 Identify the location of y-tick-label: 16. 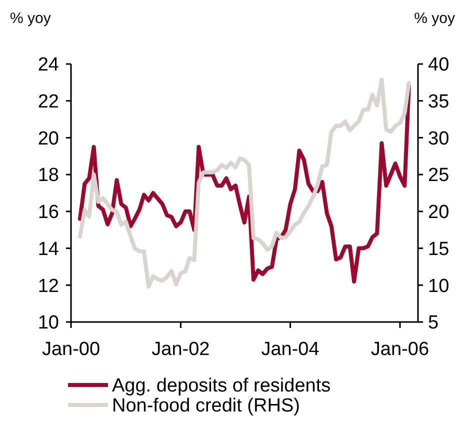
(48, 213).